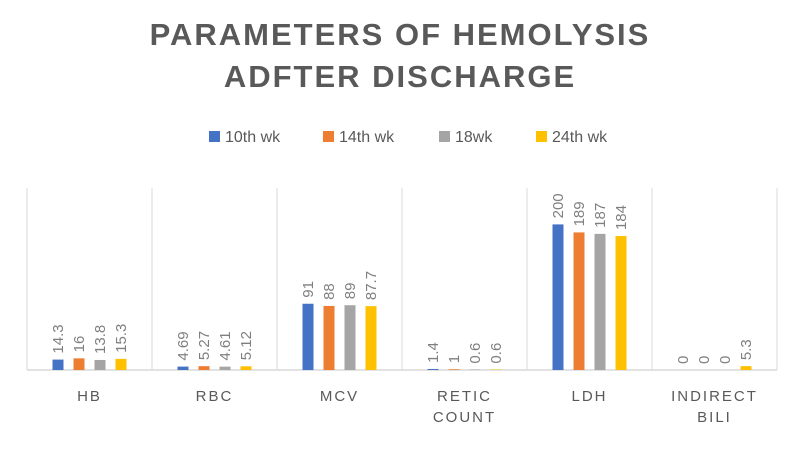 The image size is (800, 451). Describe the element at coordinates (215, 396) in the screenshot. I see `category-label: RBC` at that location.